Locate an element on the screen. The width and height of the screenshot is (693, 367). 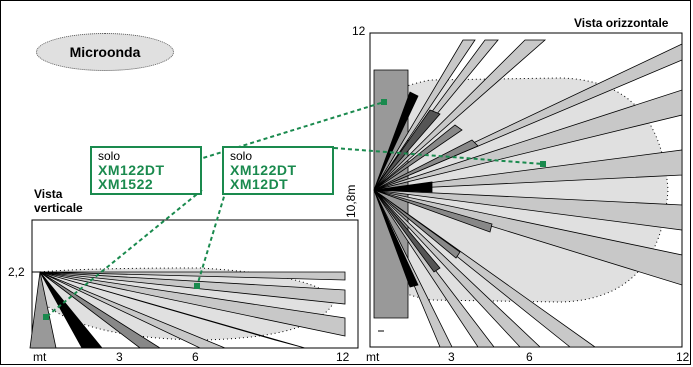
badge-model: XM1522 is located at coordinates (126, 184).